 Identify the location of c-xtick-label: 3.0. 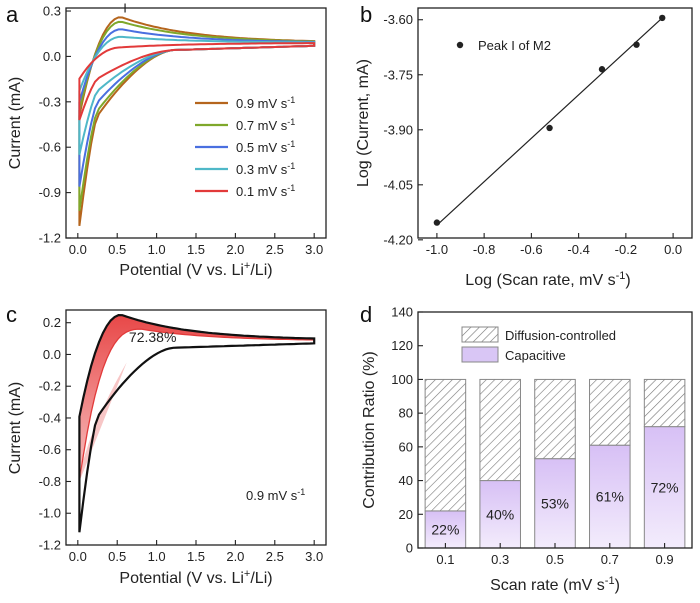
(314, 556).